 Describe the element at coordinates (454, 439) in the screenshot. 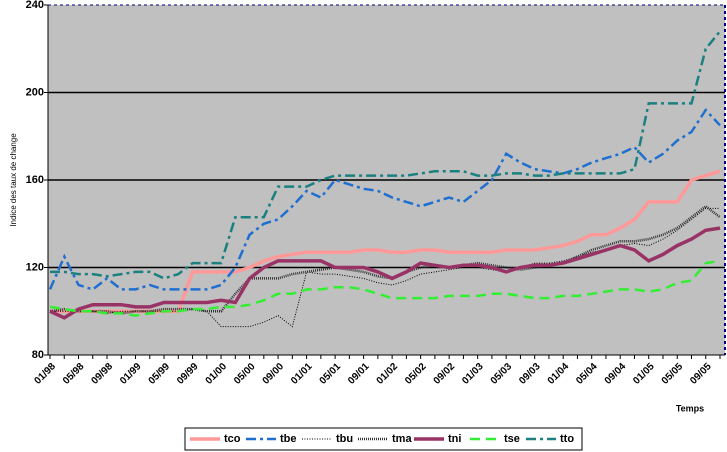

I see `legend-label: tni` at that location.